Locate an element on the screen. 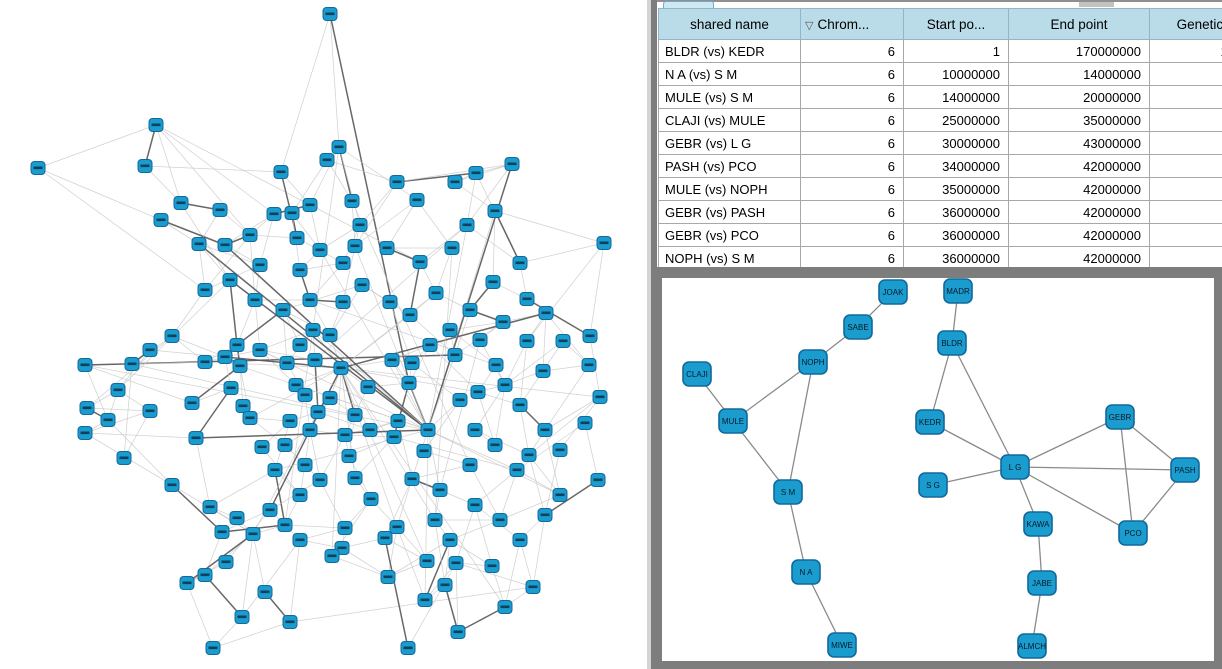 The width and height of the screenshot is (1222, 669). table-cell: GEBR (vs) L G is located at coordinates (729, 143).